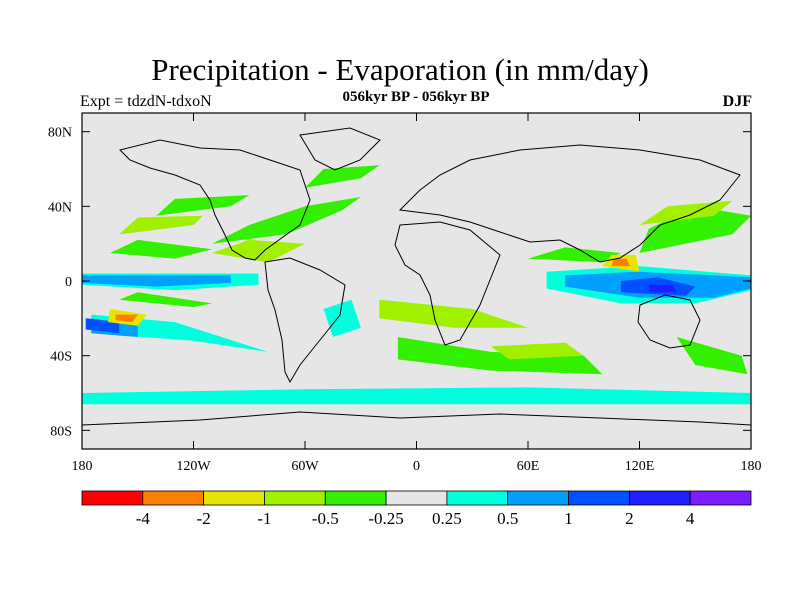  I want to click on y-tick-label: 80N, so click(60, 133).